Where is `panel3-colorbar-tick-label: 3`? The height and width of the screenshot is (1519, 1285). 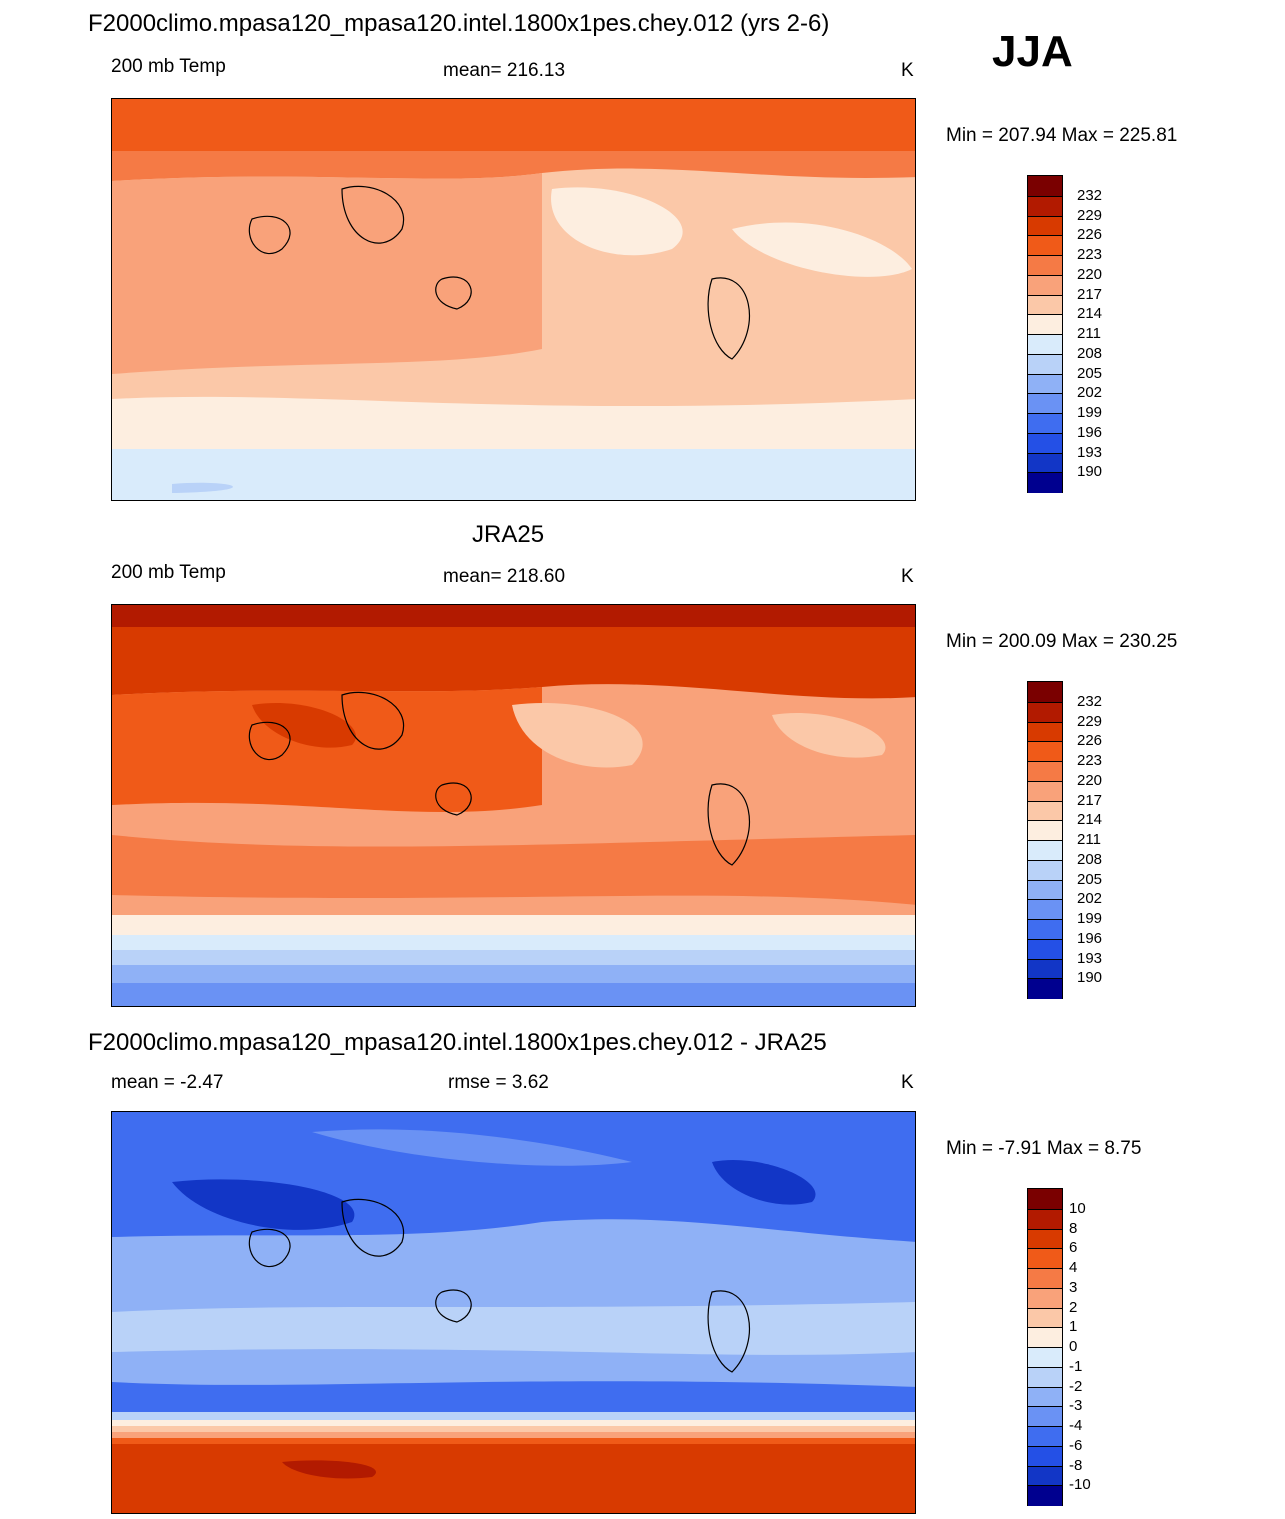
panel3-colorbar-tick-label: 3 is located at coordinates (1073, 1287).